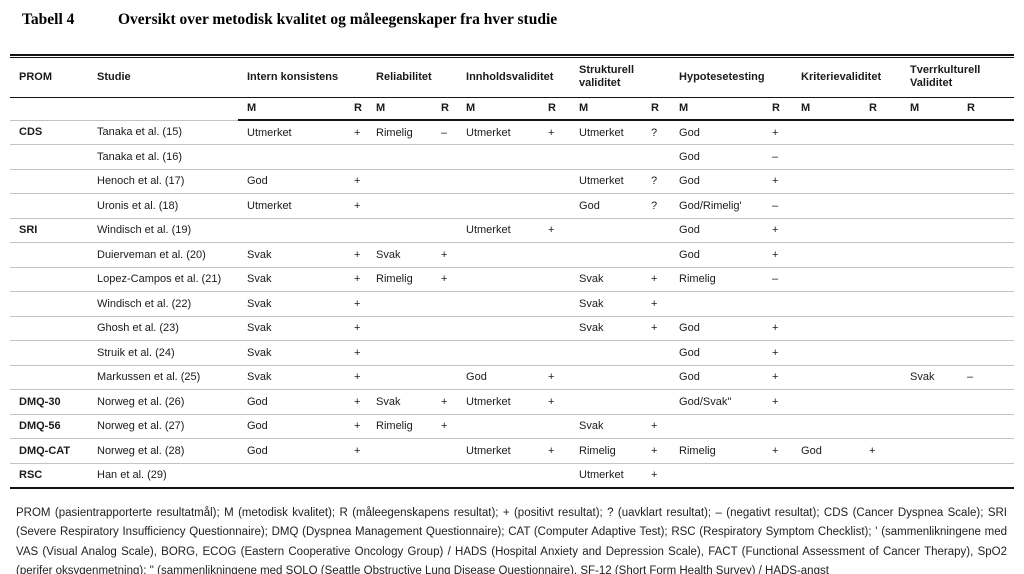  I want to click on group-header-1: Reliabilitet, so click(412, 78).